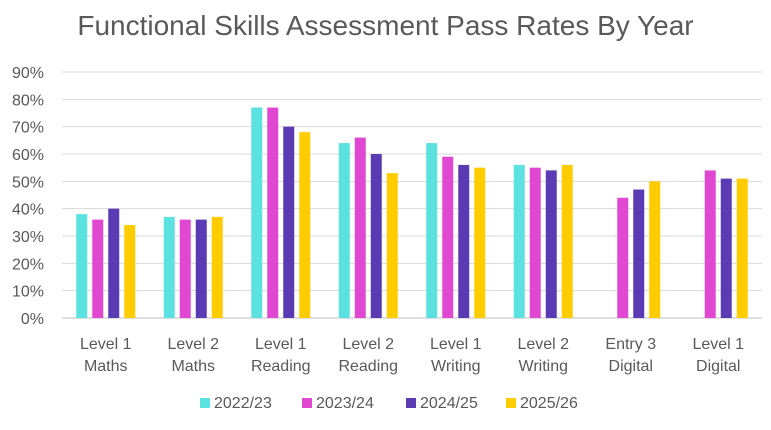 This screenshot has width=771, height=430. Describe the element at coordinates (345, 403) in the screenshot. I see `legend-label: 2023/24` at that location.